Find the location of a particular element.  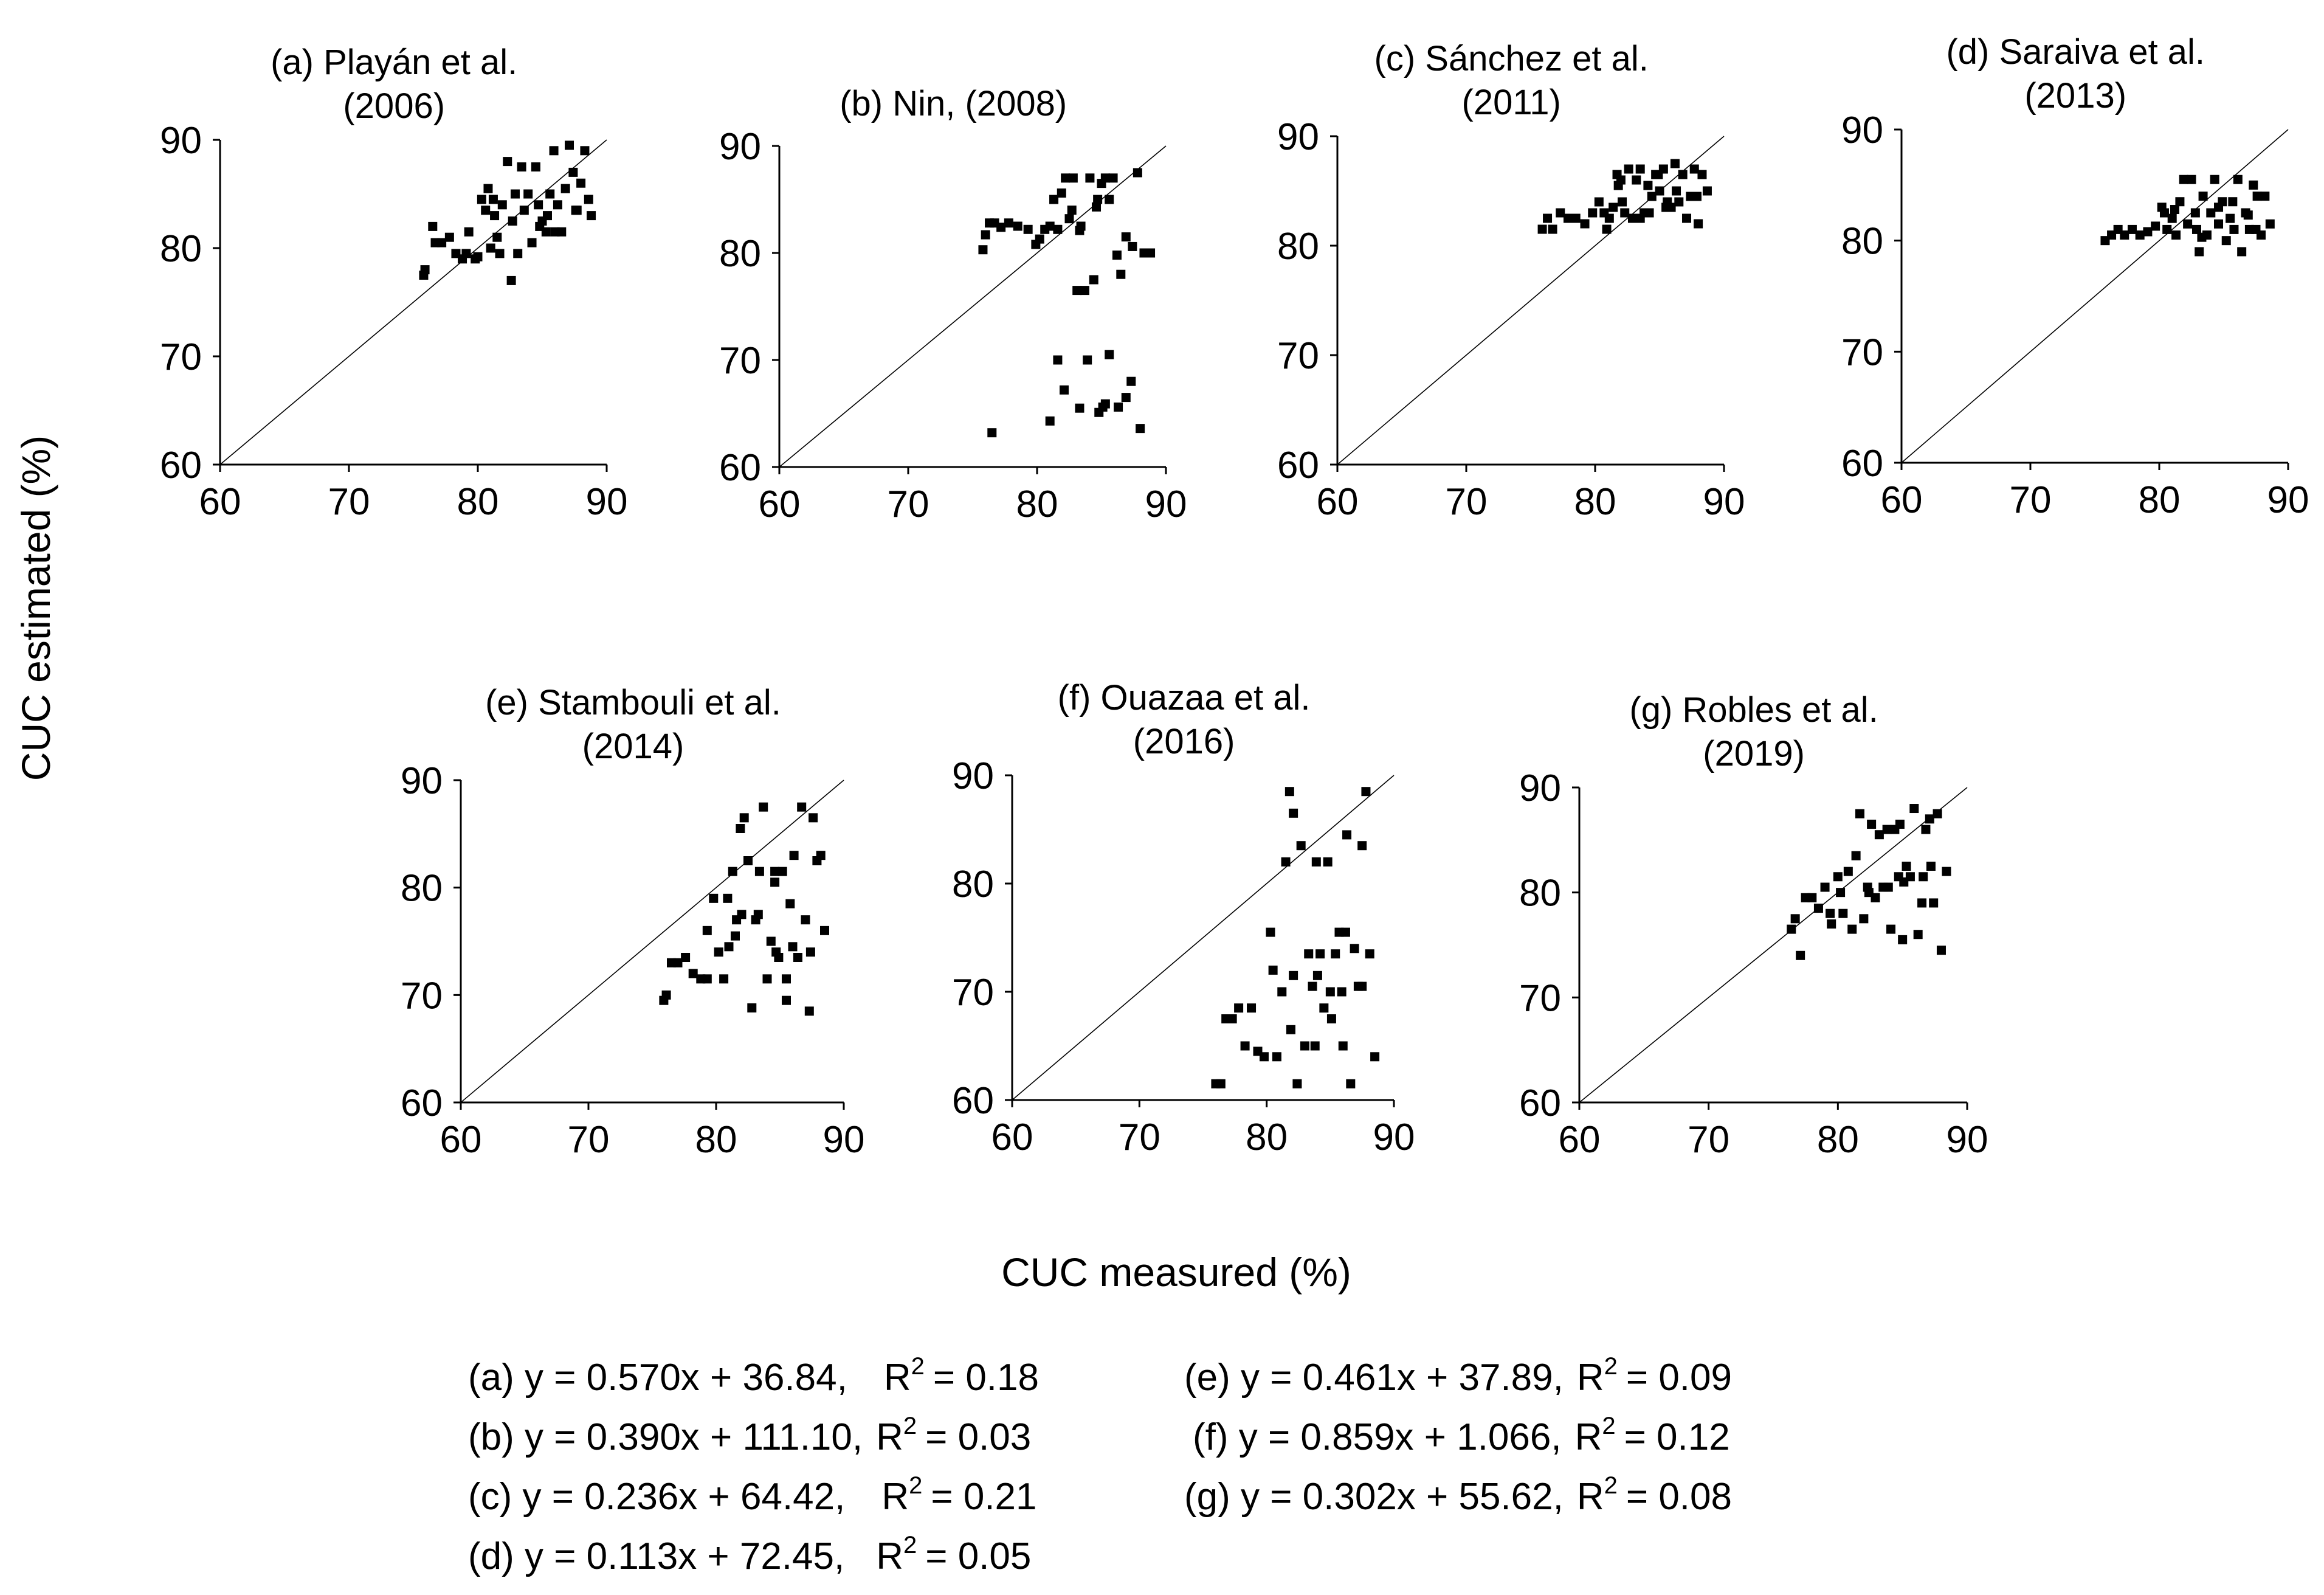

panel-g-ytick-label: 70 is located at coordinates (1540, 998).